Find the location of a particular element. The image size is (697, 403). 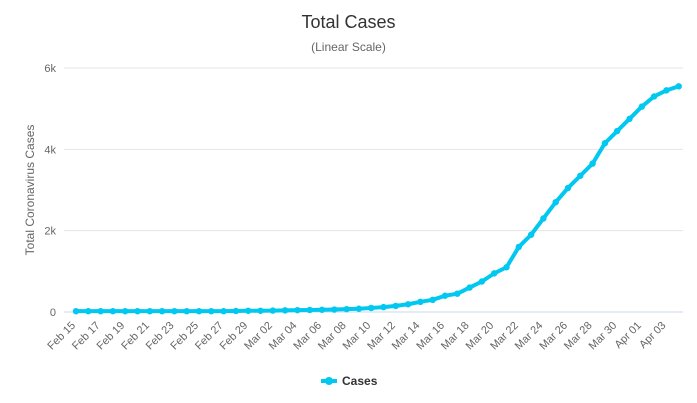

x-tick-label: Apr 01 is located at coordinates (628, 335).